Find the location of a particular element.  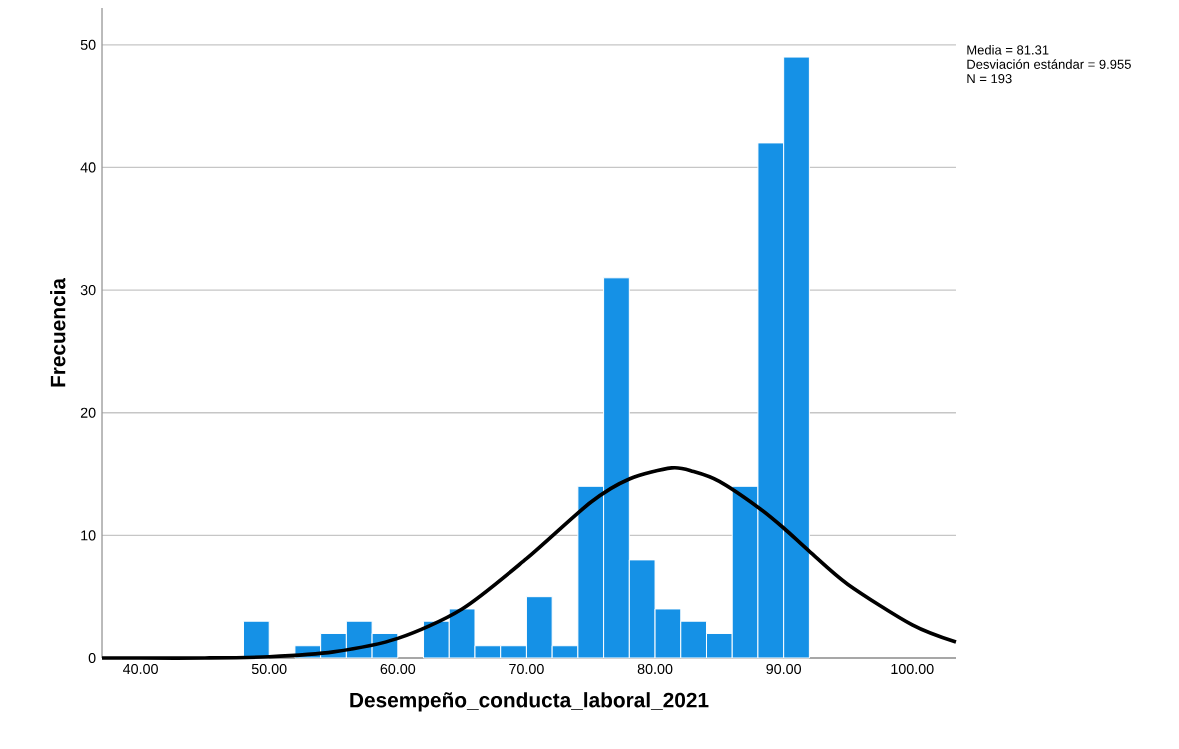

x-tick-label: 90.00 is located at coordinates (784, 669).